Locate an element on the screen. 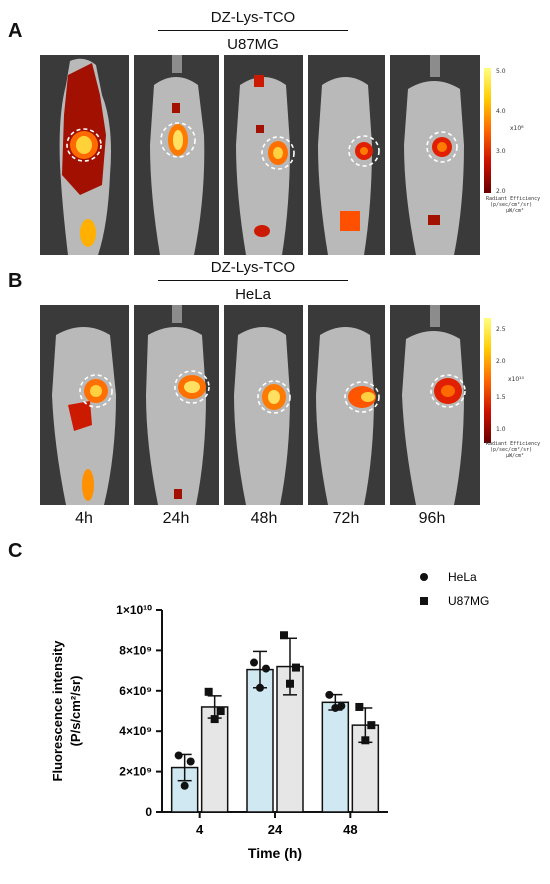 Image resolution: width=550 pixels, height=884 pixels. row-b-cell-line-label: HeLa is located at coordinates (253, 294).